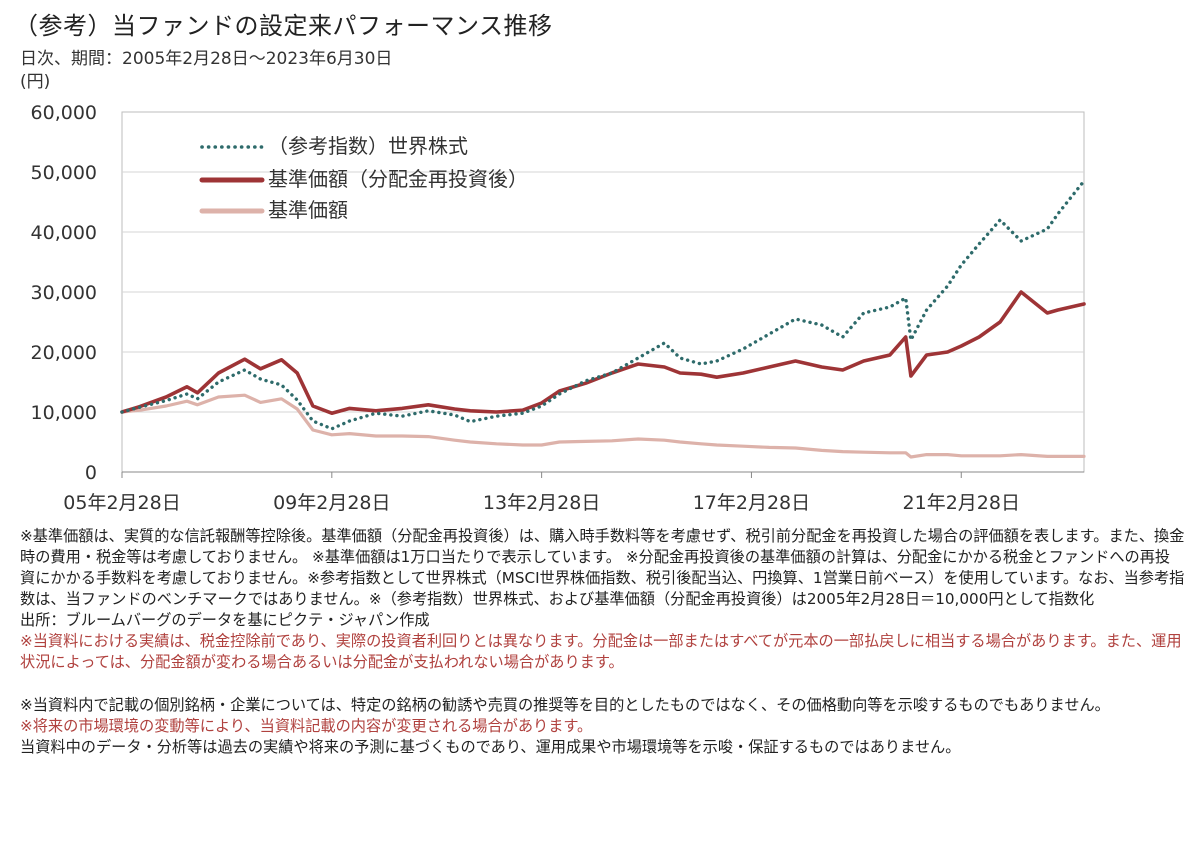 The image size is (1200, 841). Describe the element at coordinates (398, 179) in the screenshot. I see `legend-label: 基準価額（分配金再投資後）` at that location.